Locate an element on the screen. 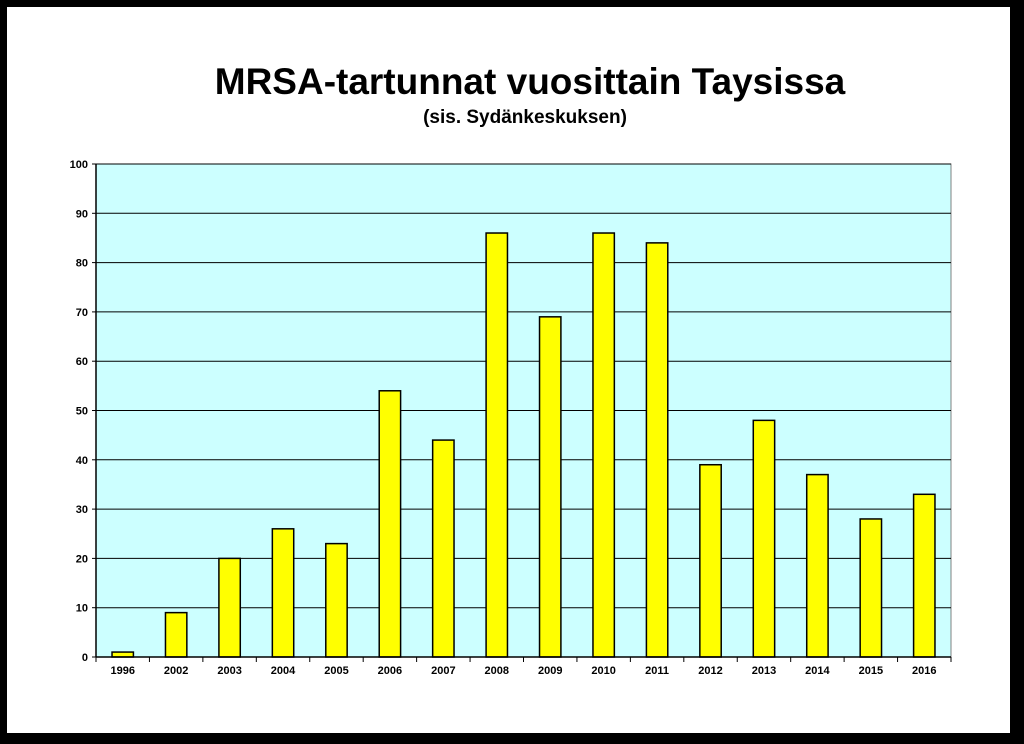 The height and width of the screenshot is (744, 1024). y-tick-label: 90 is located at coordinates (82, 214).